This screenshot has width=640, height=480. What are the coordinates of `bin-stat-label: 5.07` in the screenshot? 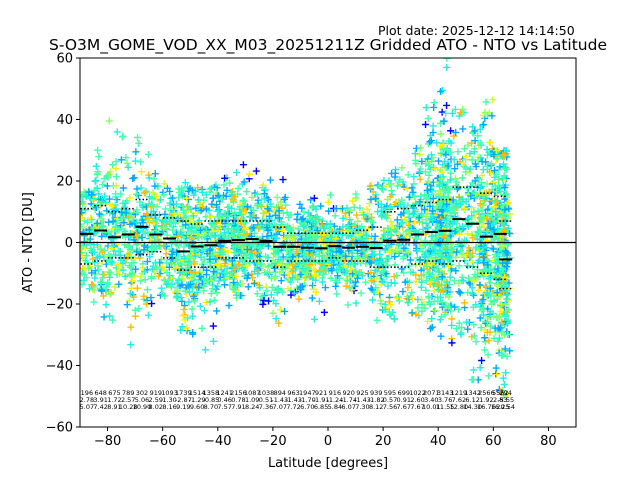 It's located at (87, 407).